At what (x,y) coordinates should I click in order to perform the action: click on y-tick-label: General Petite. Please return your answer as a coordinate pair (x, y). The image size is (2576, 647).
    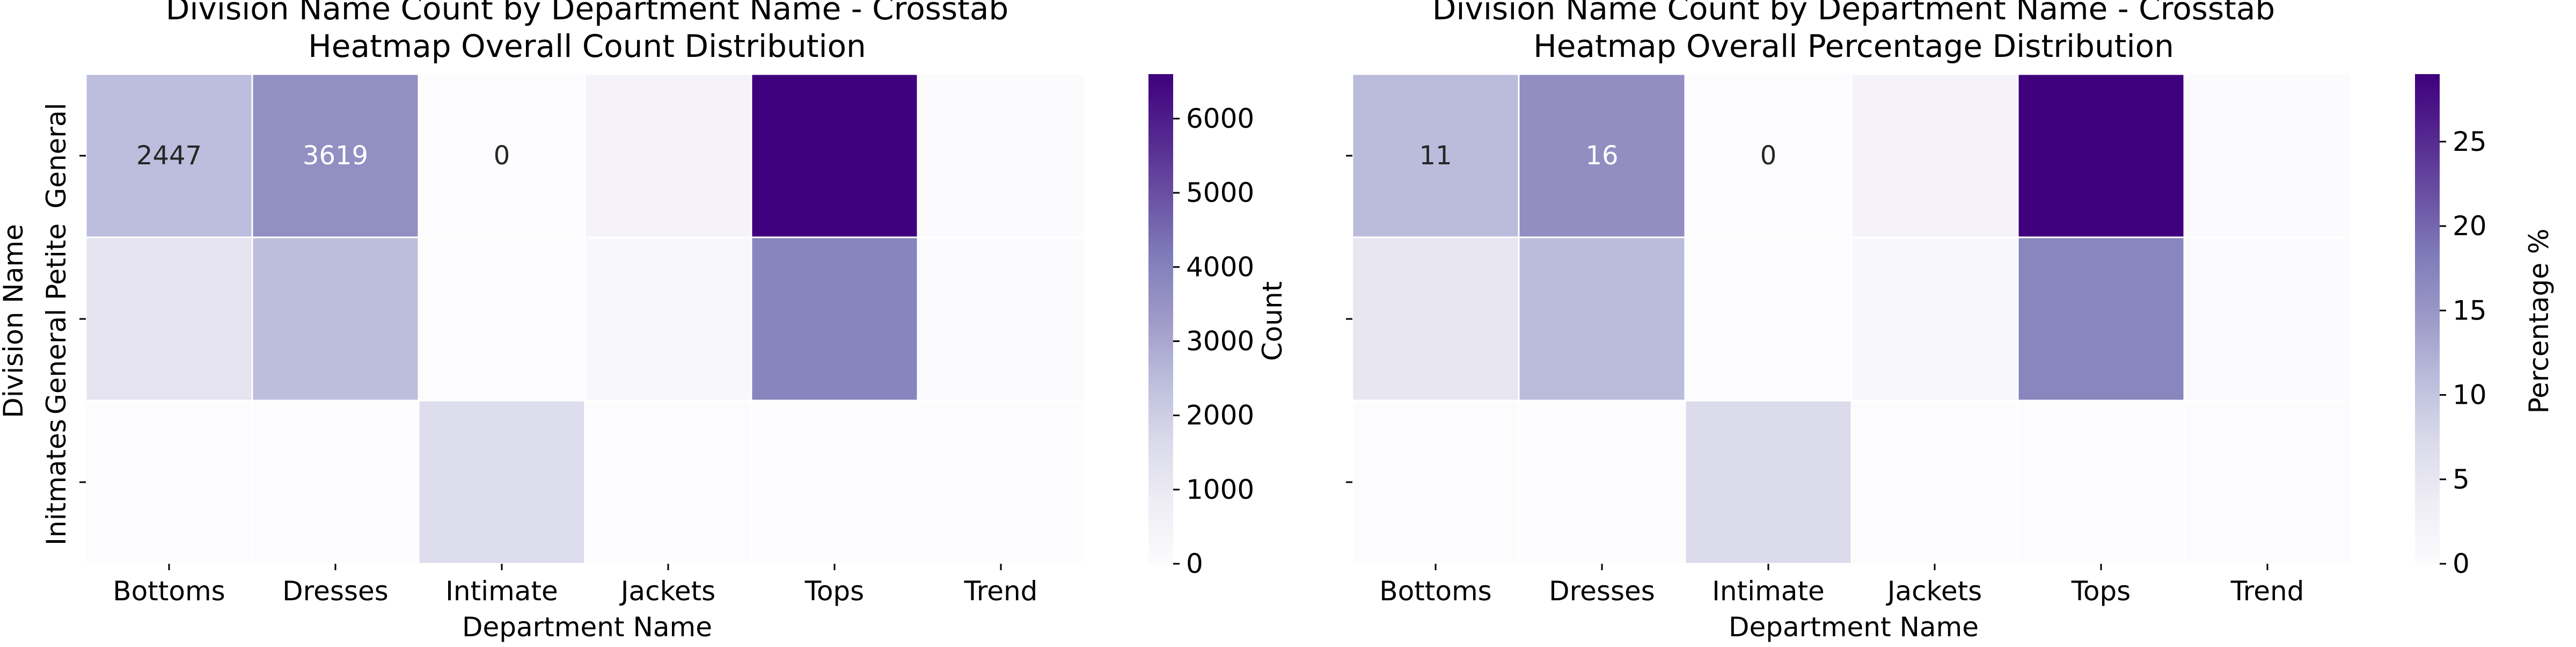
    Looking at the image, I should click on (56, 319).